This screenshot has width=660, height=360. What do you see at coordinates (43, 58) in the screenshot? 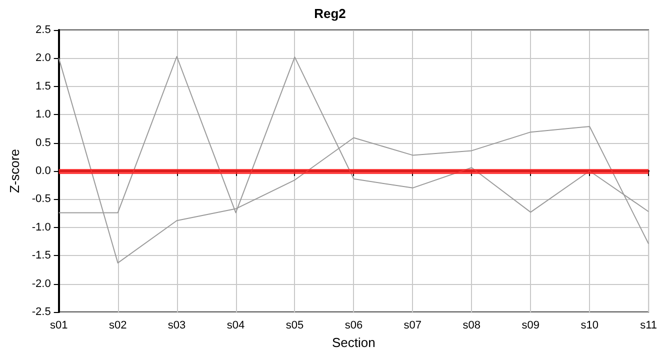
I see `y-tick-label: 2.0` at bounding box center [43, 58].